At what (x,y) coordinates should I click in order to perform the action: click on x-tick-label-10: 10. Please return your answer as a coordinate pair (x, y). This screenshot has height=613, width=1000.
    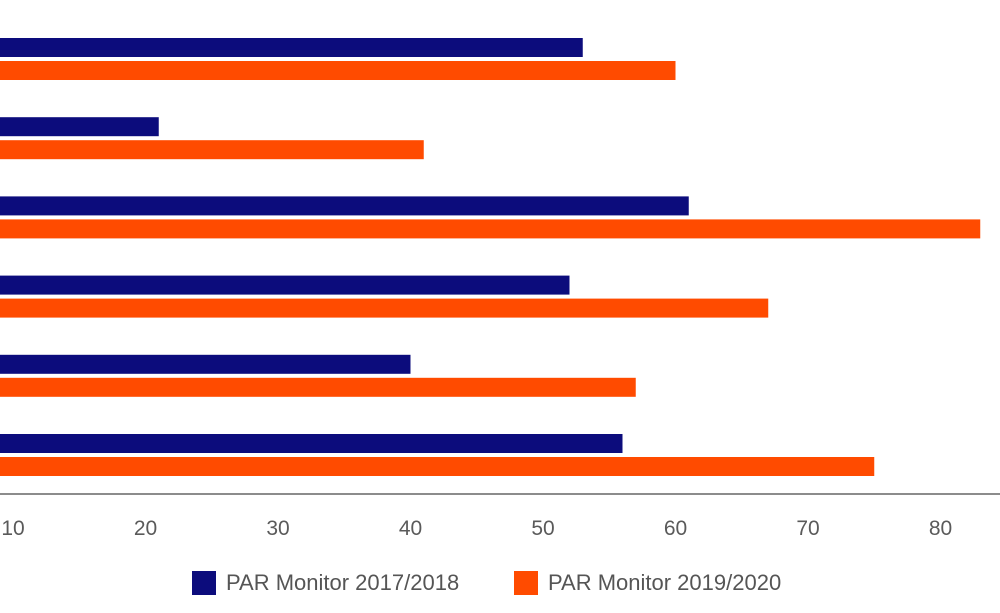
    Looking at the image, I should click on (12, 528).